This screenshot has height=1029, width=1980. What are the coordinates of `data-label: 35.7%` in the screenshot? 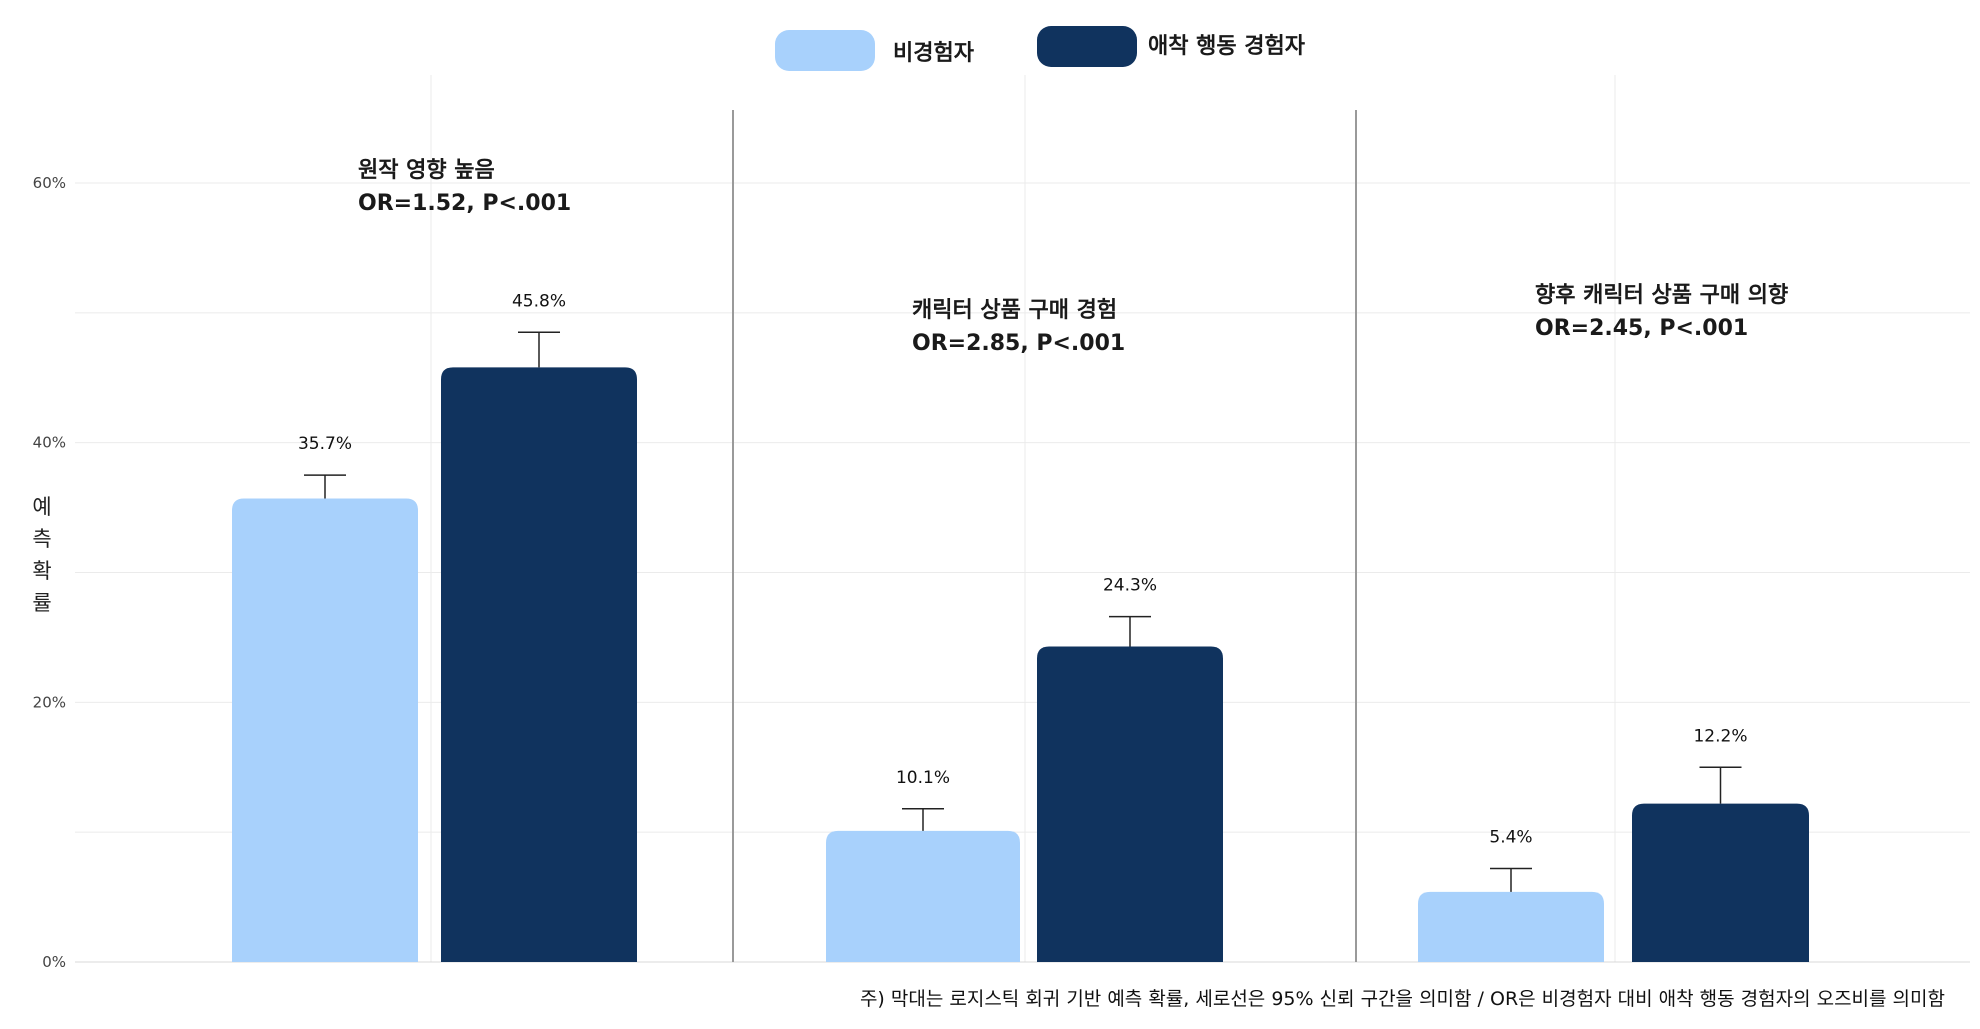 It's located at (325, 444).